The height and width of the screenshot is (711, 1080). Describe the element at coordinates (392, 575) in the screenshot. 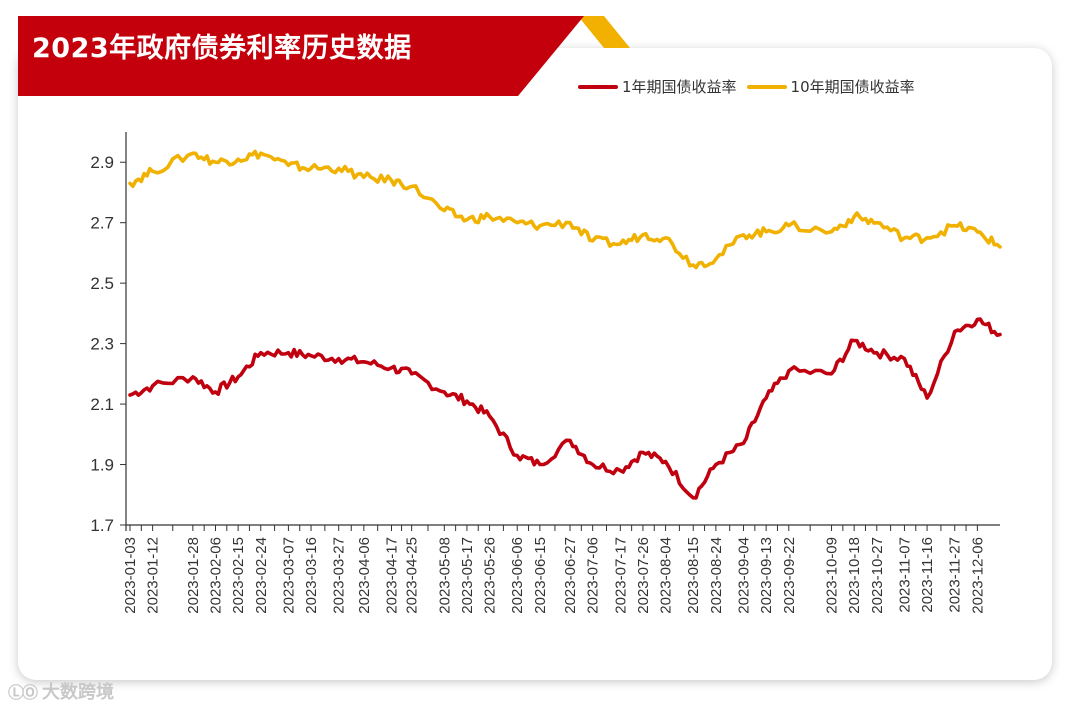

I see `x-tick-label: 2023-04-17` at that location.